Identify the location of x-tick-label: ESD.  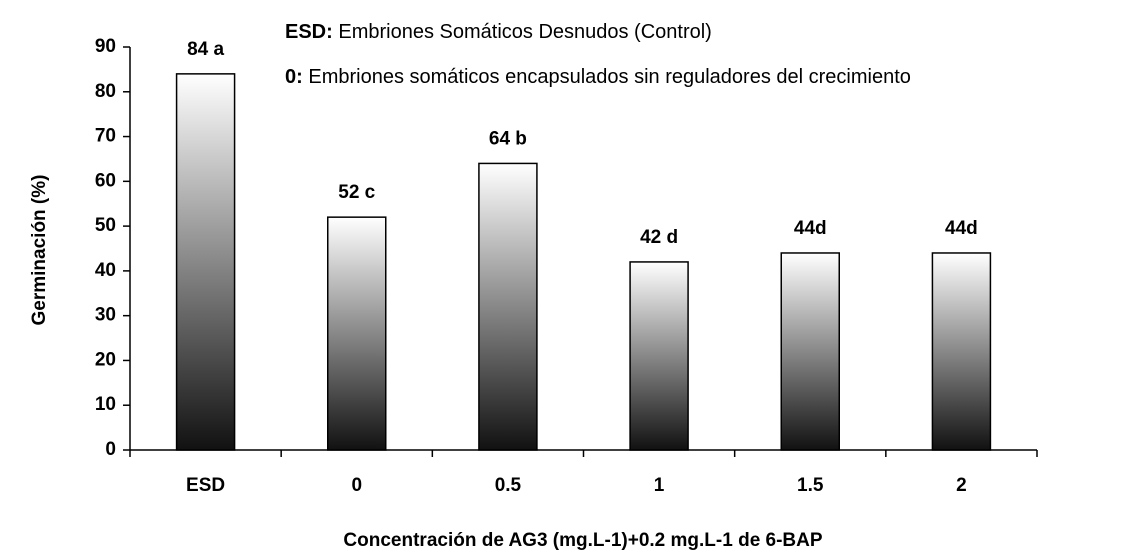
(205, 485).